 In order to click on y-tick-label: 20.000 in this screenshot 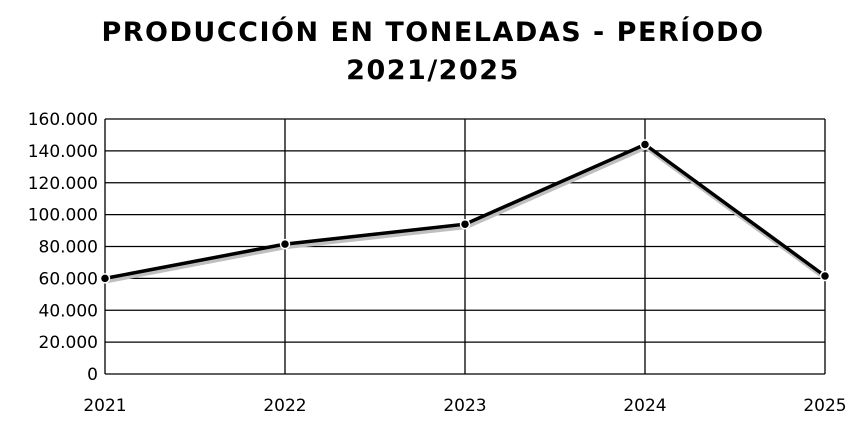, I will do `click(68, 343)`.